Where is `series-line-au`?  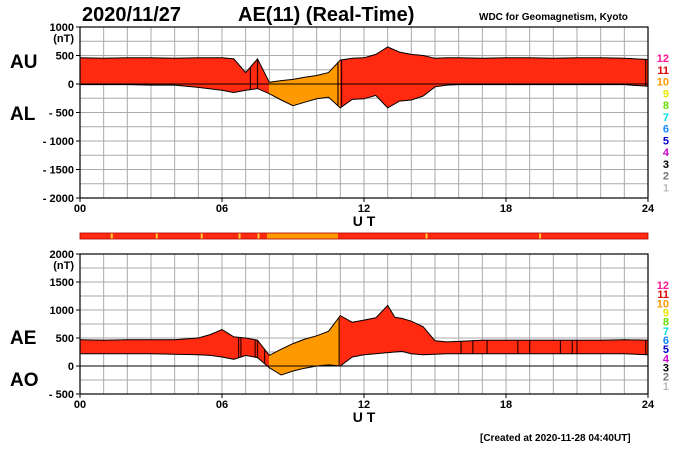 series-line-au is located at coordinates (364, 64).